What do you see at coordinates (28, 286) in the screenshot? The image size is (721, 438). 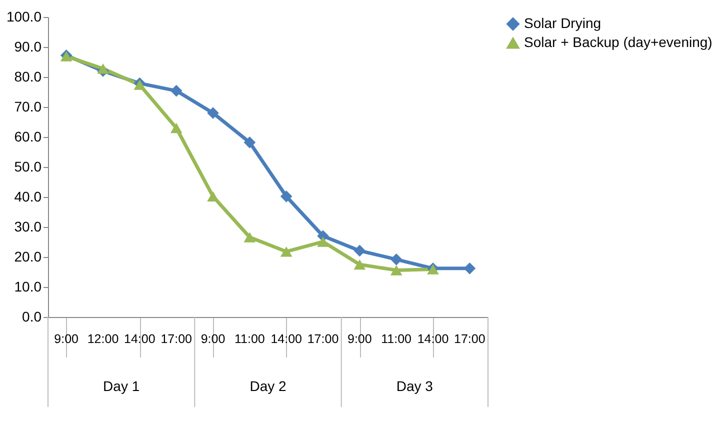 I see `y-tick-label: 10.0` at bounding box center [28, 286].